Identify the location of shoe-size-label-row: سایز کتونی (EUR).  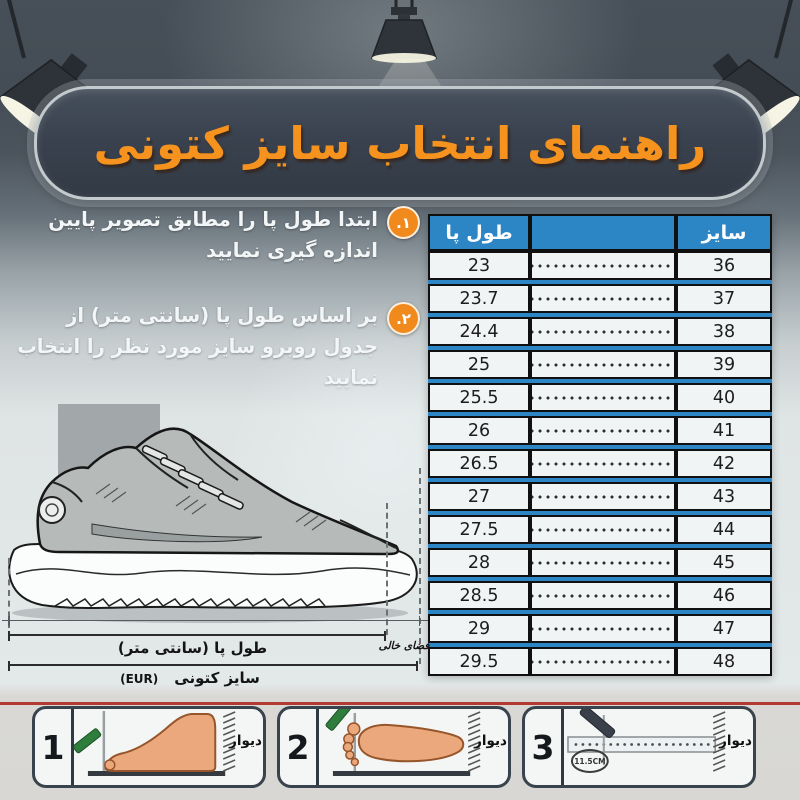
(190, 678).